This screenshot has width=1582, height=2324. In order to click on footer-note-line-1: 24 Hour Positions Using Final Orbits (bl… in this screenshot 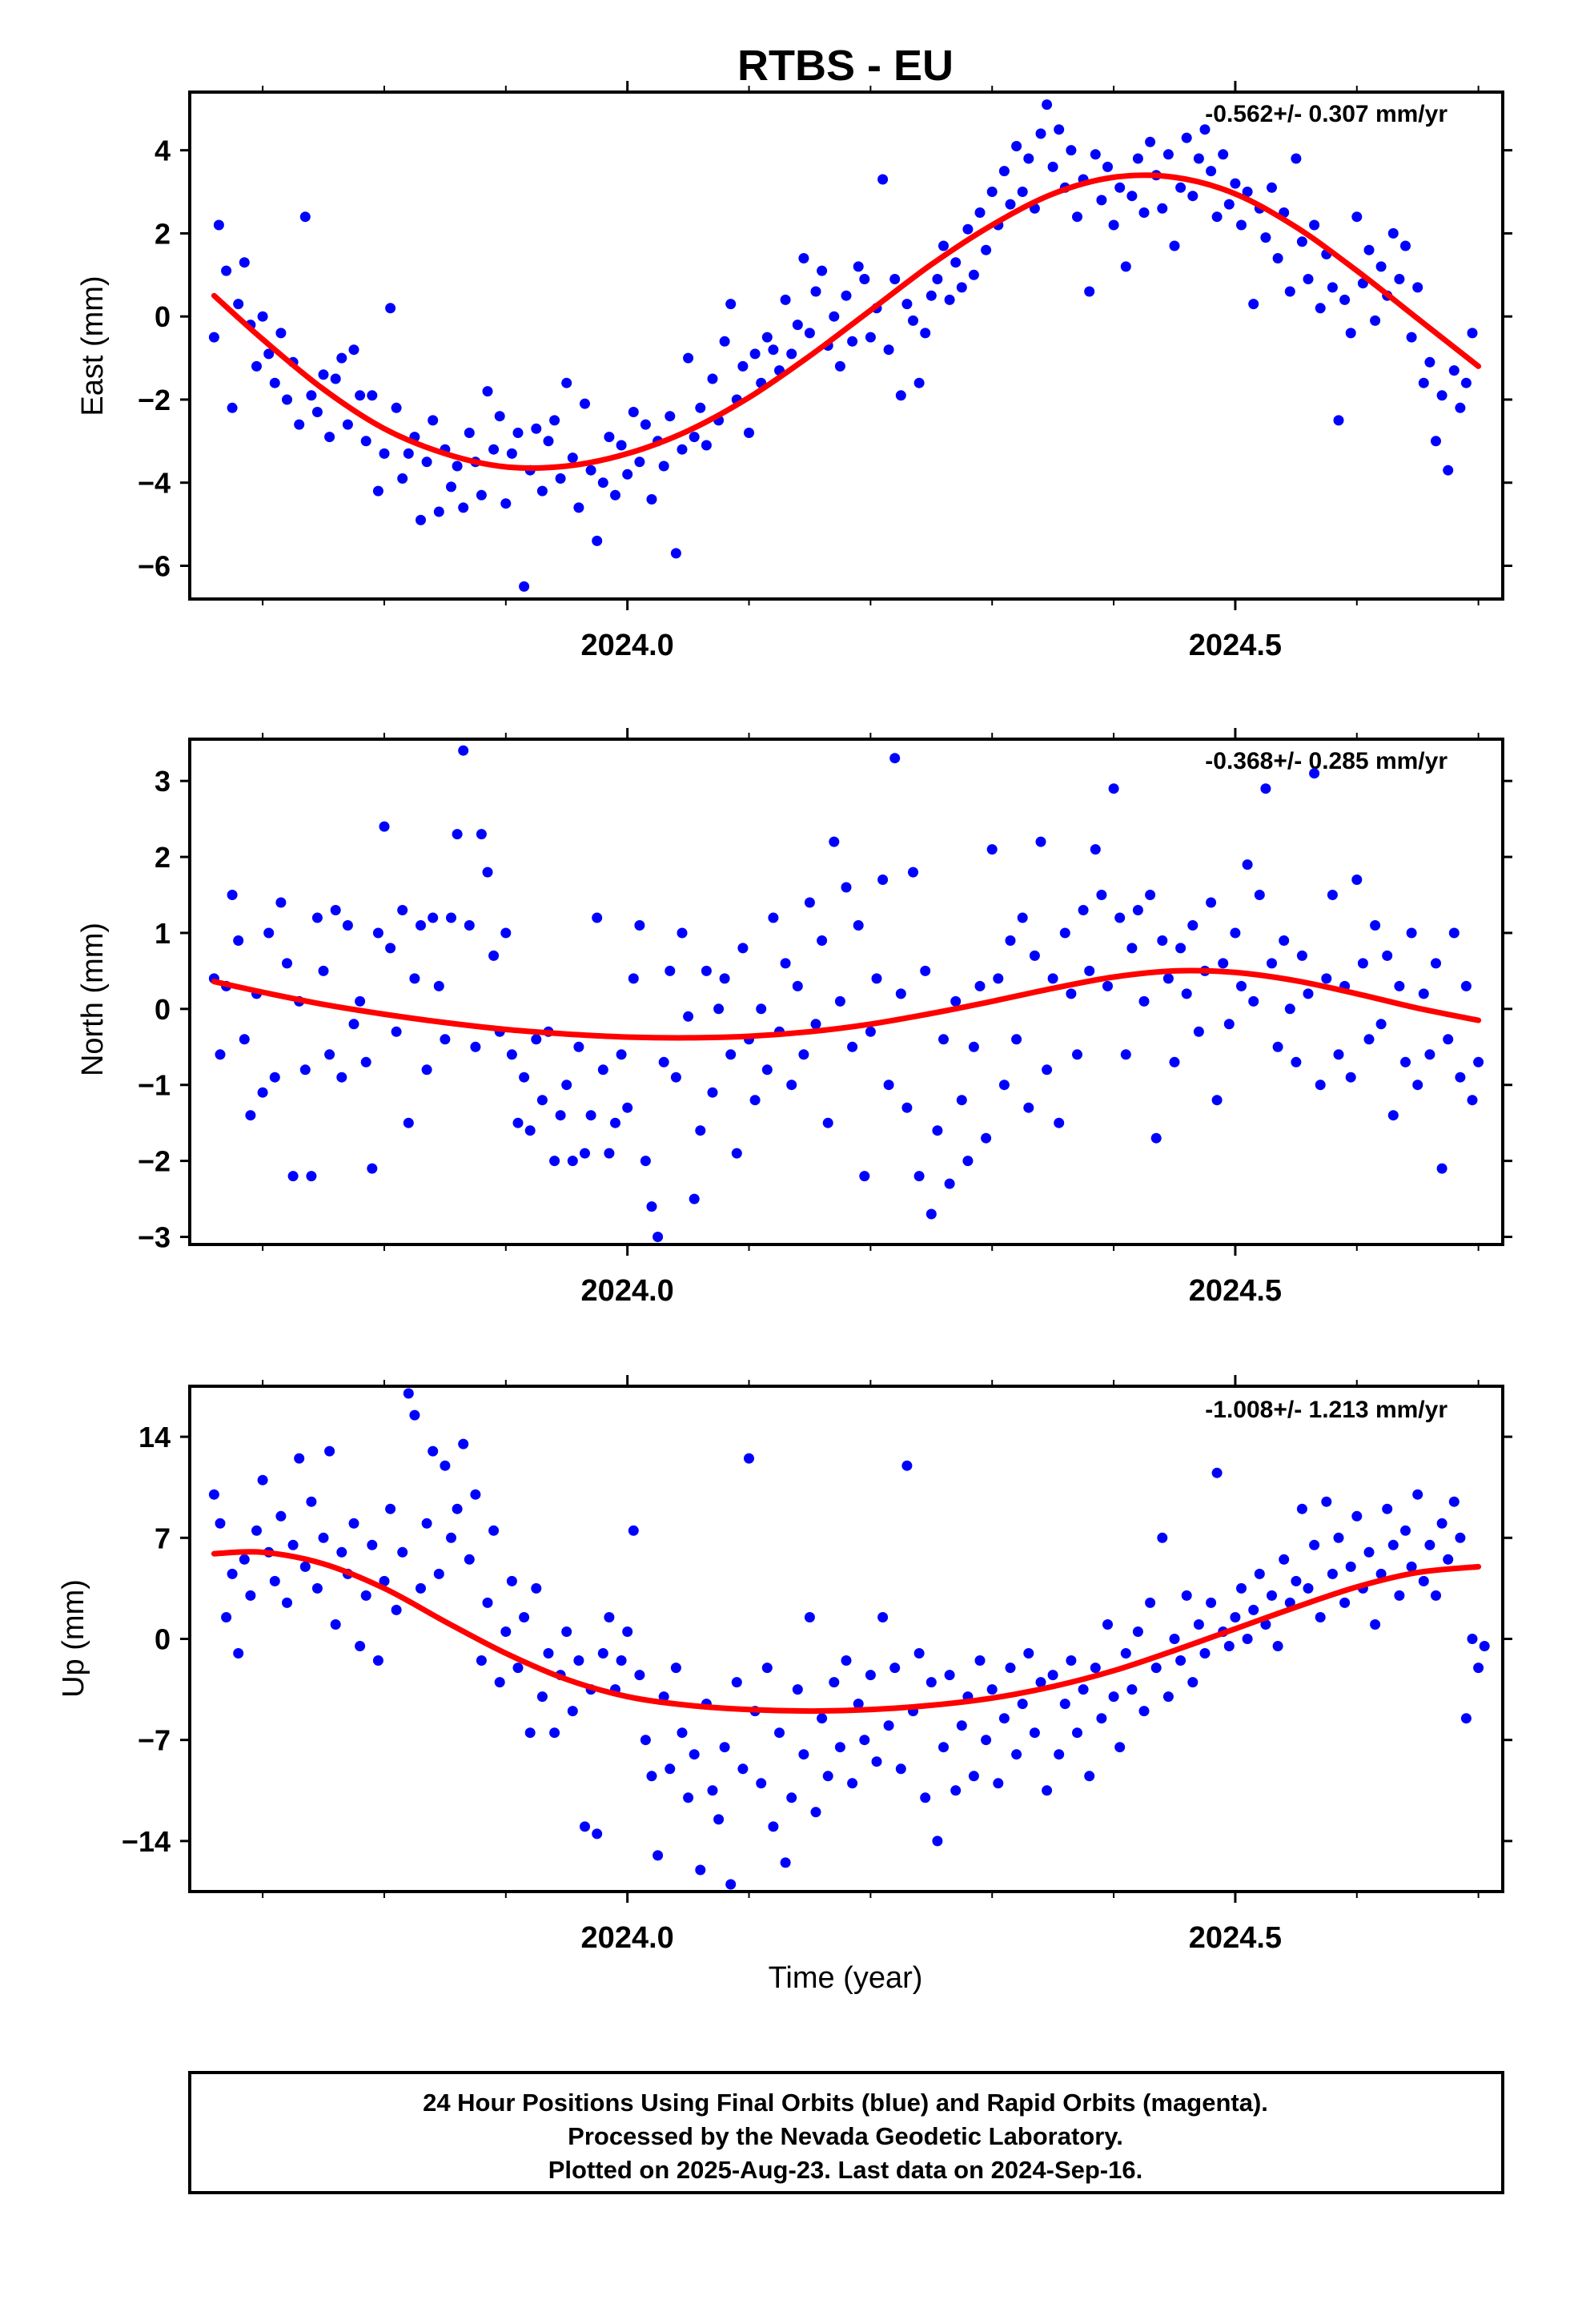, I will do `click(846, 2103)`.